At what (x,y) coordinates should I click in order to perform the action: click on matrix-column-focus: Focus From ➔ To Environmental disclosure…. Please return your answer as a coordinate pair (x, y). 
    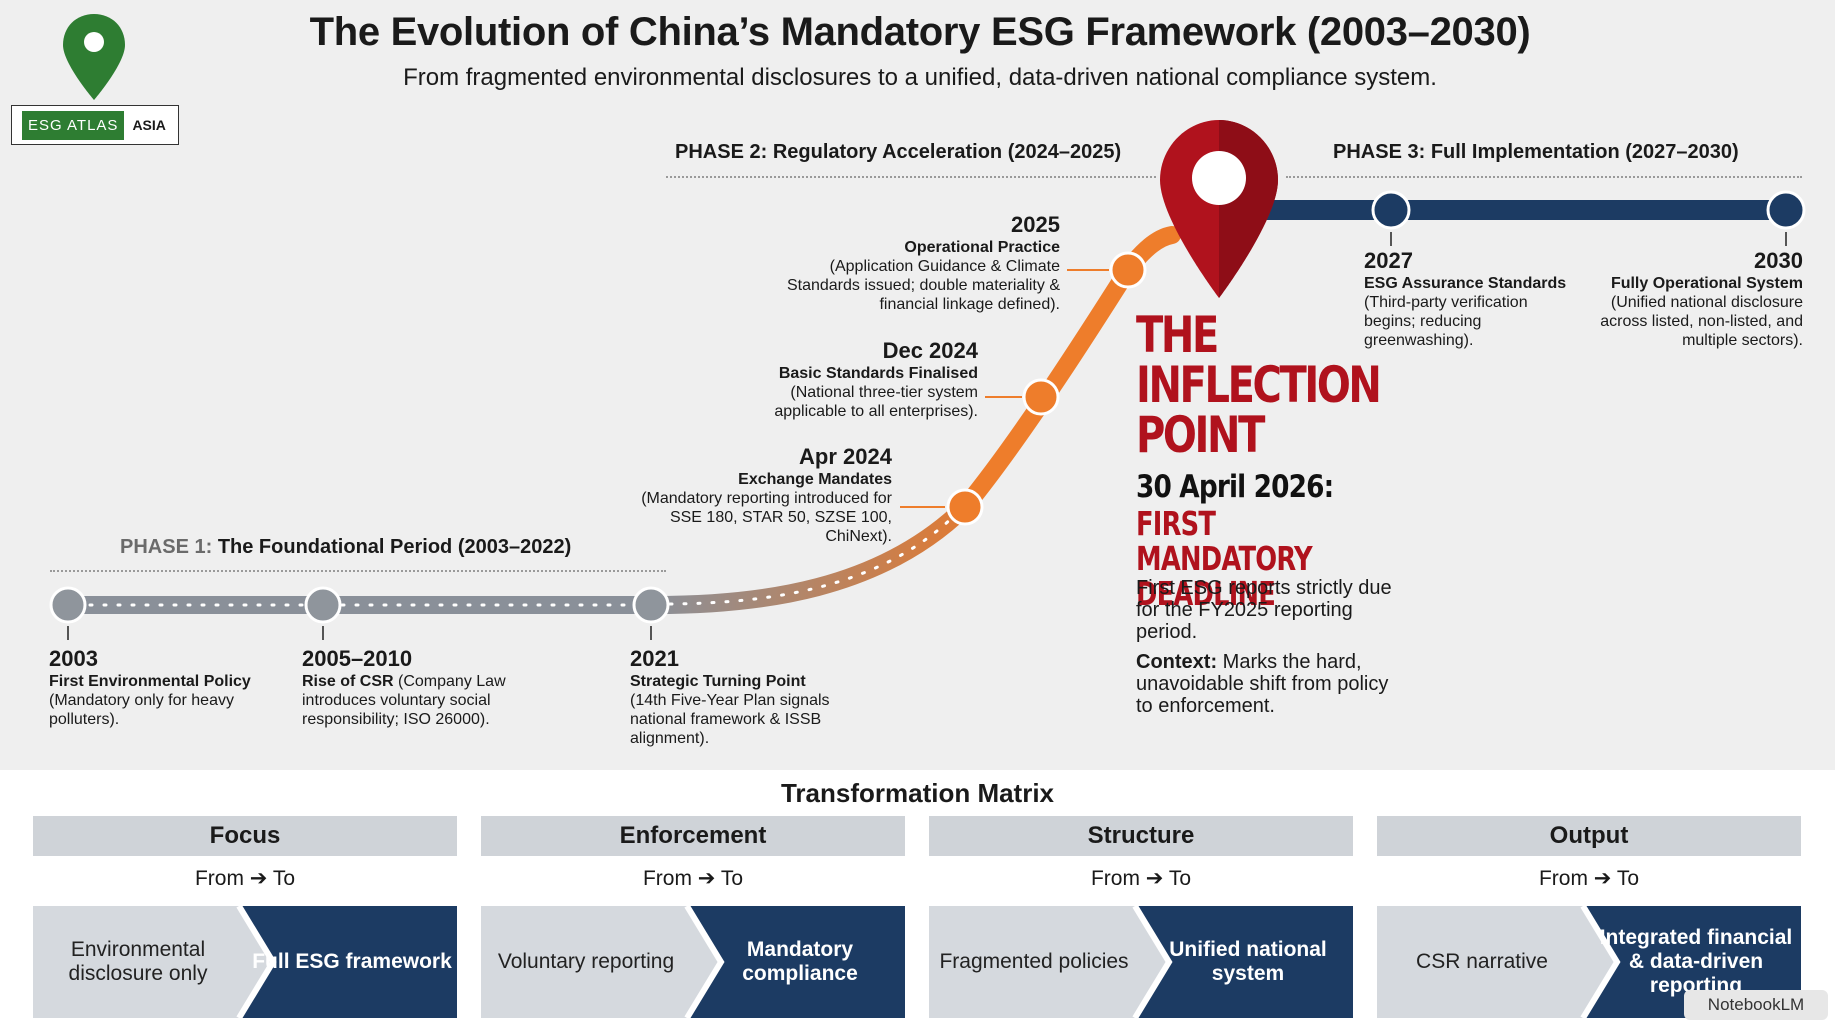
    Looking at the image, I should click on (245, 917).